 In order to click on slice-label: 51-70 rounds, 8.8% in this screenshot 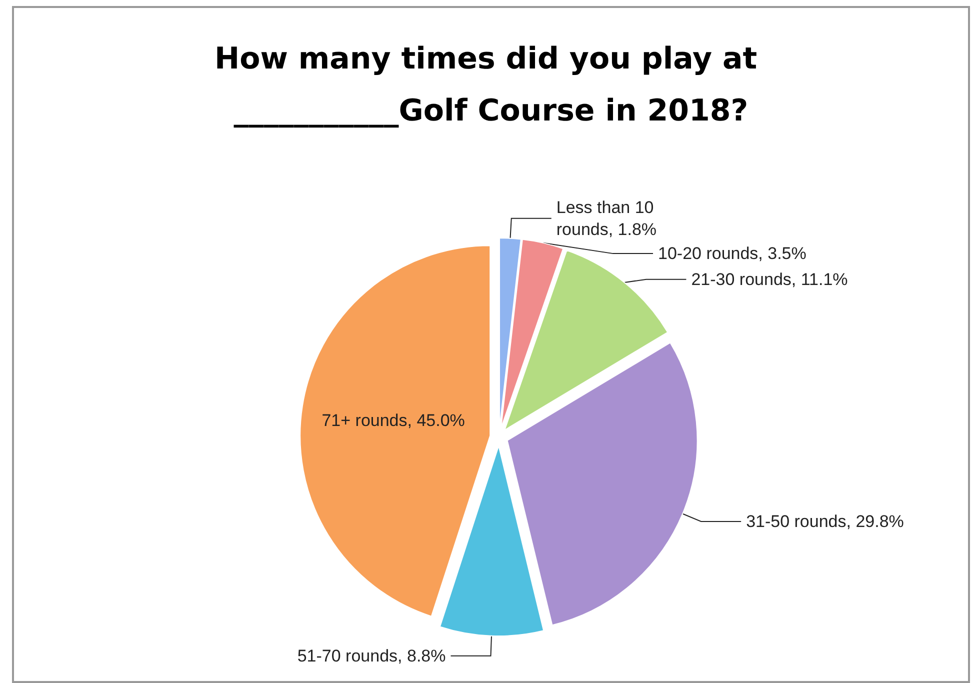, I will do `click(371, 656)`.